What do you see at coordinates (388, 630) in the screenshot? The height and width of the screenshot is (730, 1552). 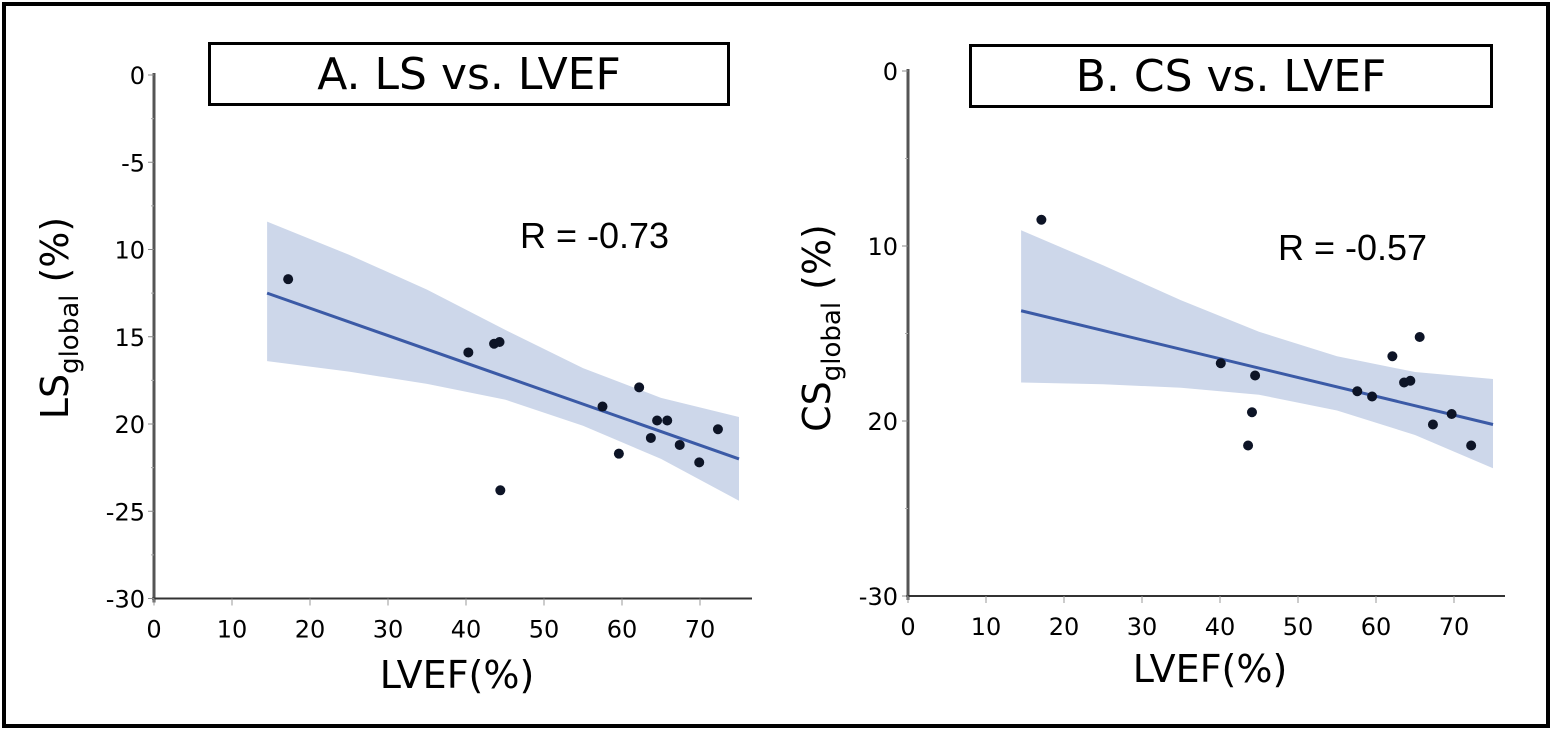 I see `panel-a-x-tick-label: 30` at bounding box center [388, 630].